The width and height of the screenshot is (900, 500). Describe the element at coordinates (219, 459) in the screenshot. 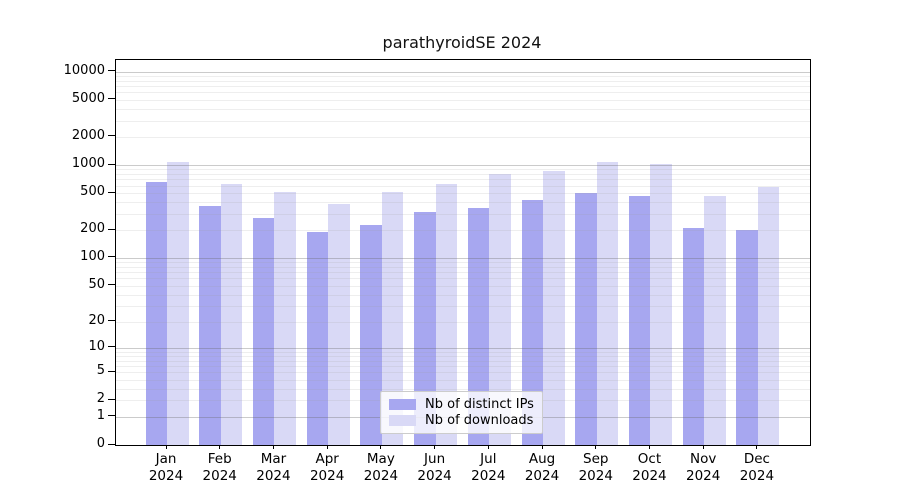

I see `x-tick-month: Feb` at that location.